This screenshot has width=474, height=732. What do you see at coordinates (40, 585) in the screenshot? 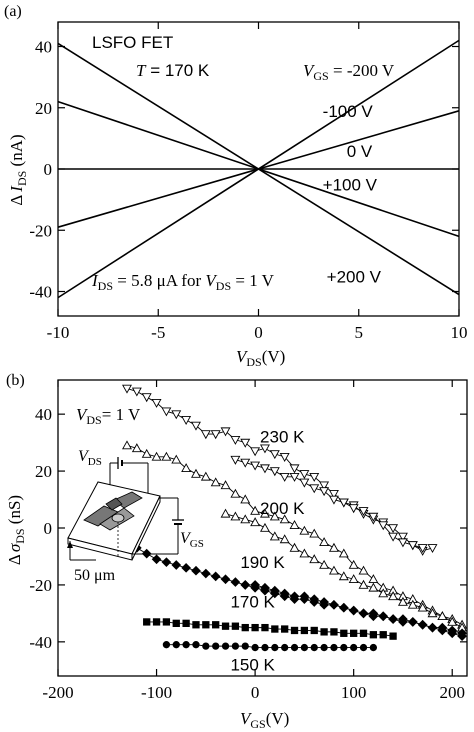
I see `y-tick-label: -20` at bounding box center [40, 585].